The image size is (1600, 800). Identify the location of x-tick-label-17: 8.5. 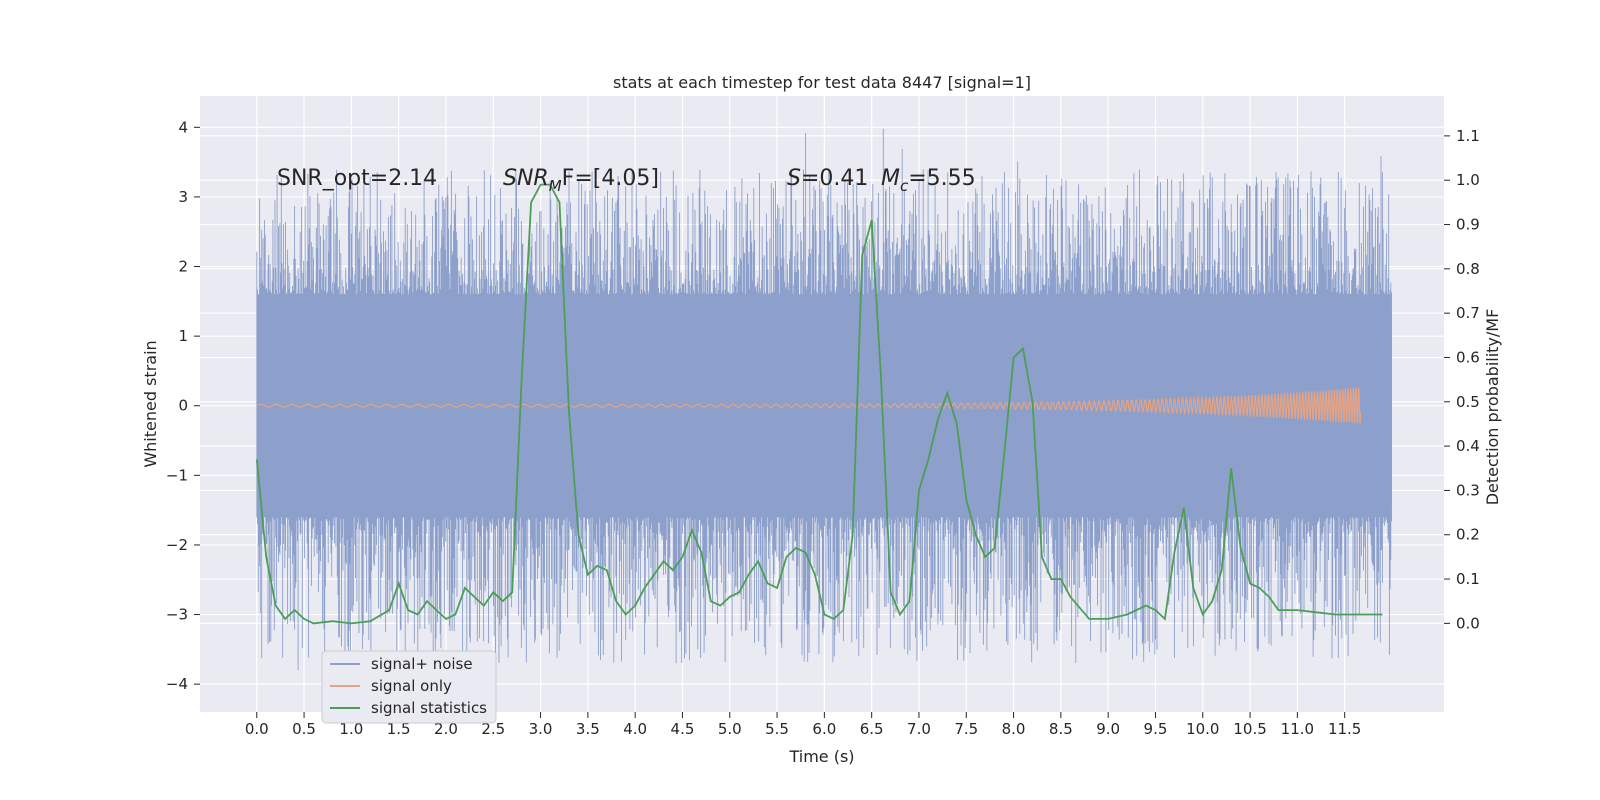
(1061, 729).